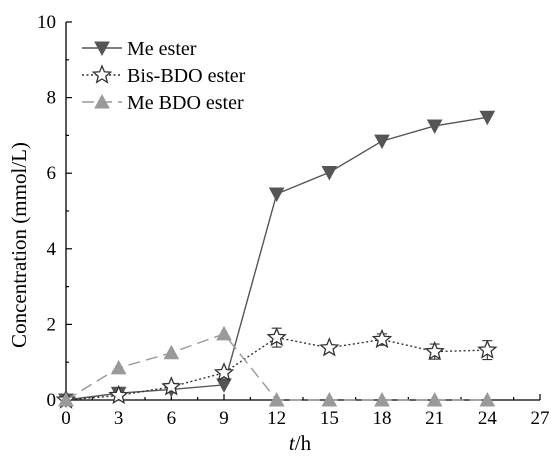  I want to click on x-tick-label: 12, so click(276, 418).